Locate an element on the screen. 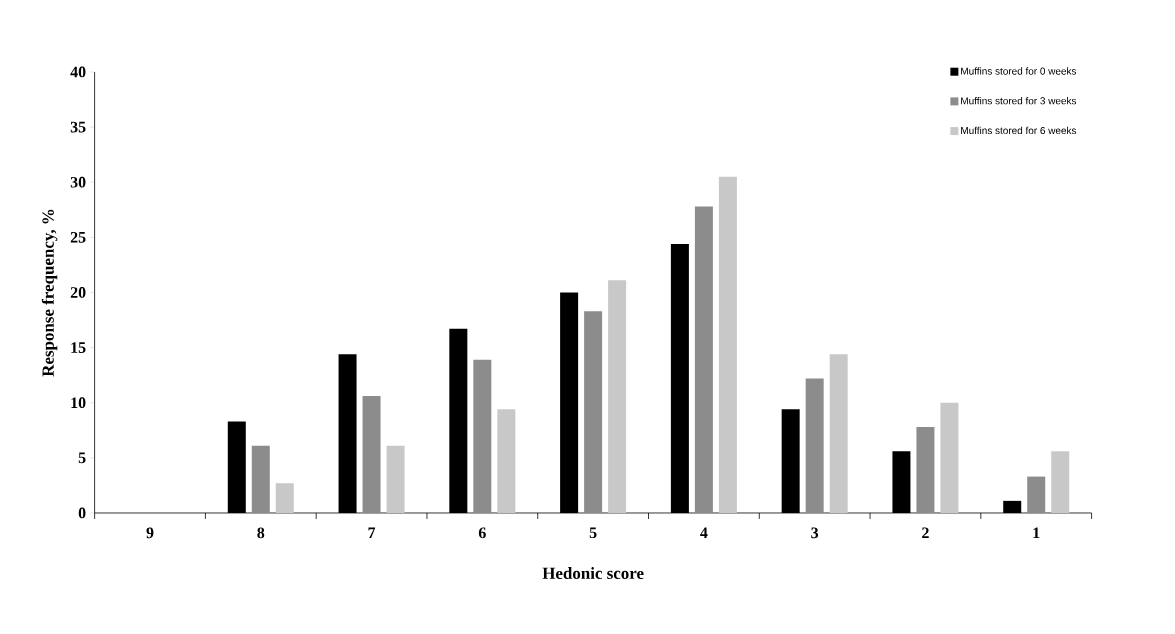 The image size is (1175, 634). y-tick-label: 5 is located at coordinates (82, 458).